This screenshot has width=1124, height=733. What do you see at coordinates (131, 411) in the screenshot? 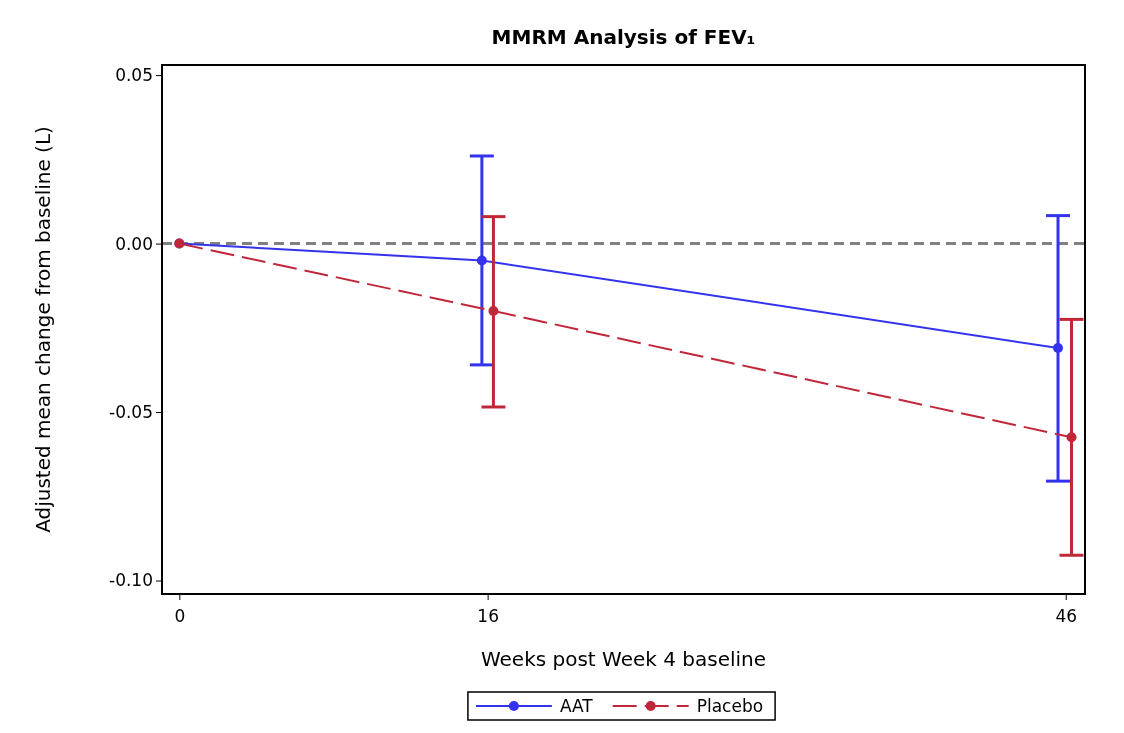
I see `y-tick-label: -0.05` at bounding box center [131, 411].